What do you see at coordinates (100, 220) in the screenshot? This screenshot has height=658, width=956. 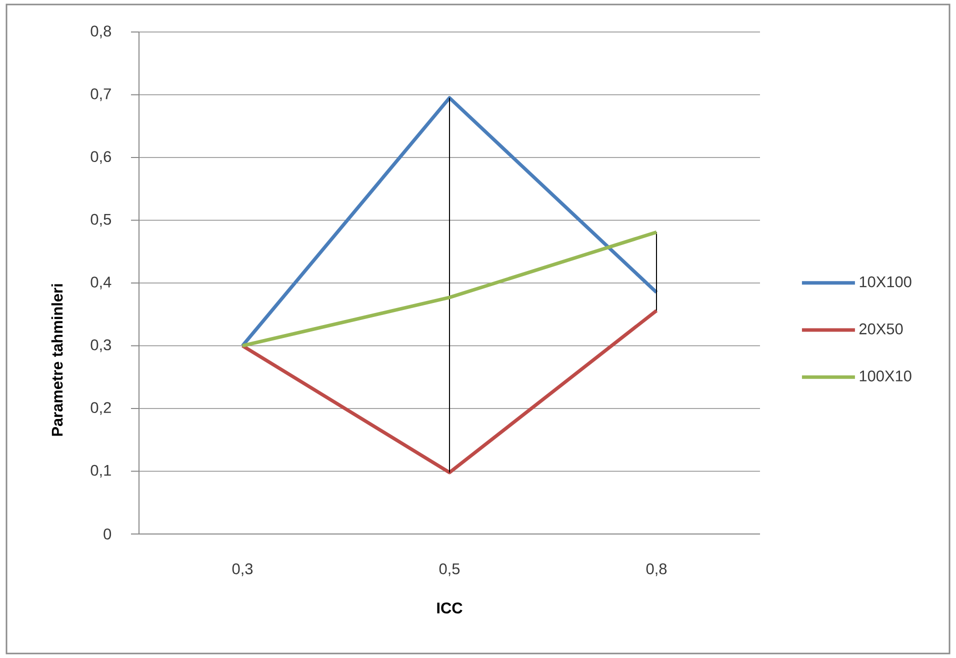 I see `y-tick-label: 0,5` at bounding box center [100, 220].